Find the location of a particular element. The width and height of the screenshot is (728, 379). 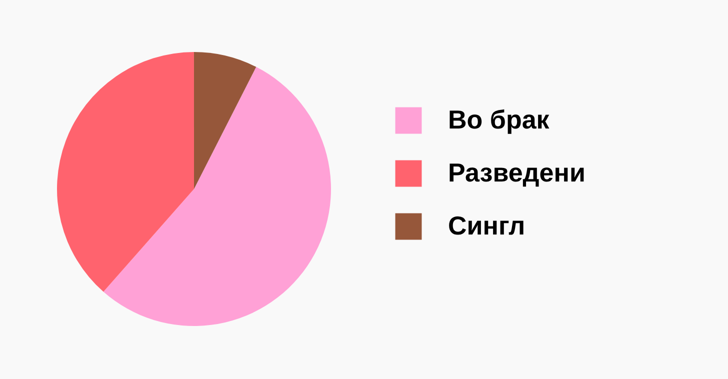

legend-label: Во брак is located at coordinates (499, 119).